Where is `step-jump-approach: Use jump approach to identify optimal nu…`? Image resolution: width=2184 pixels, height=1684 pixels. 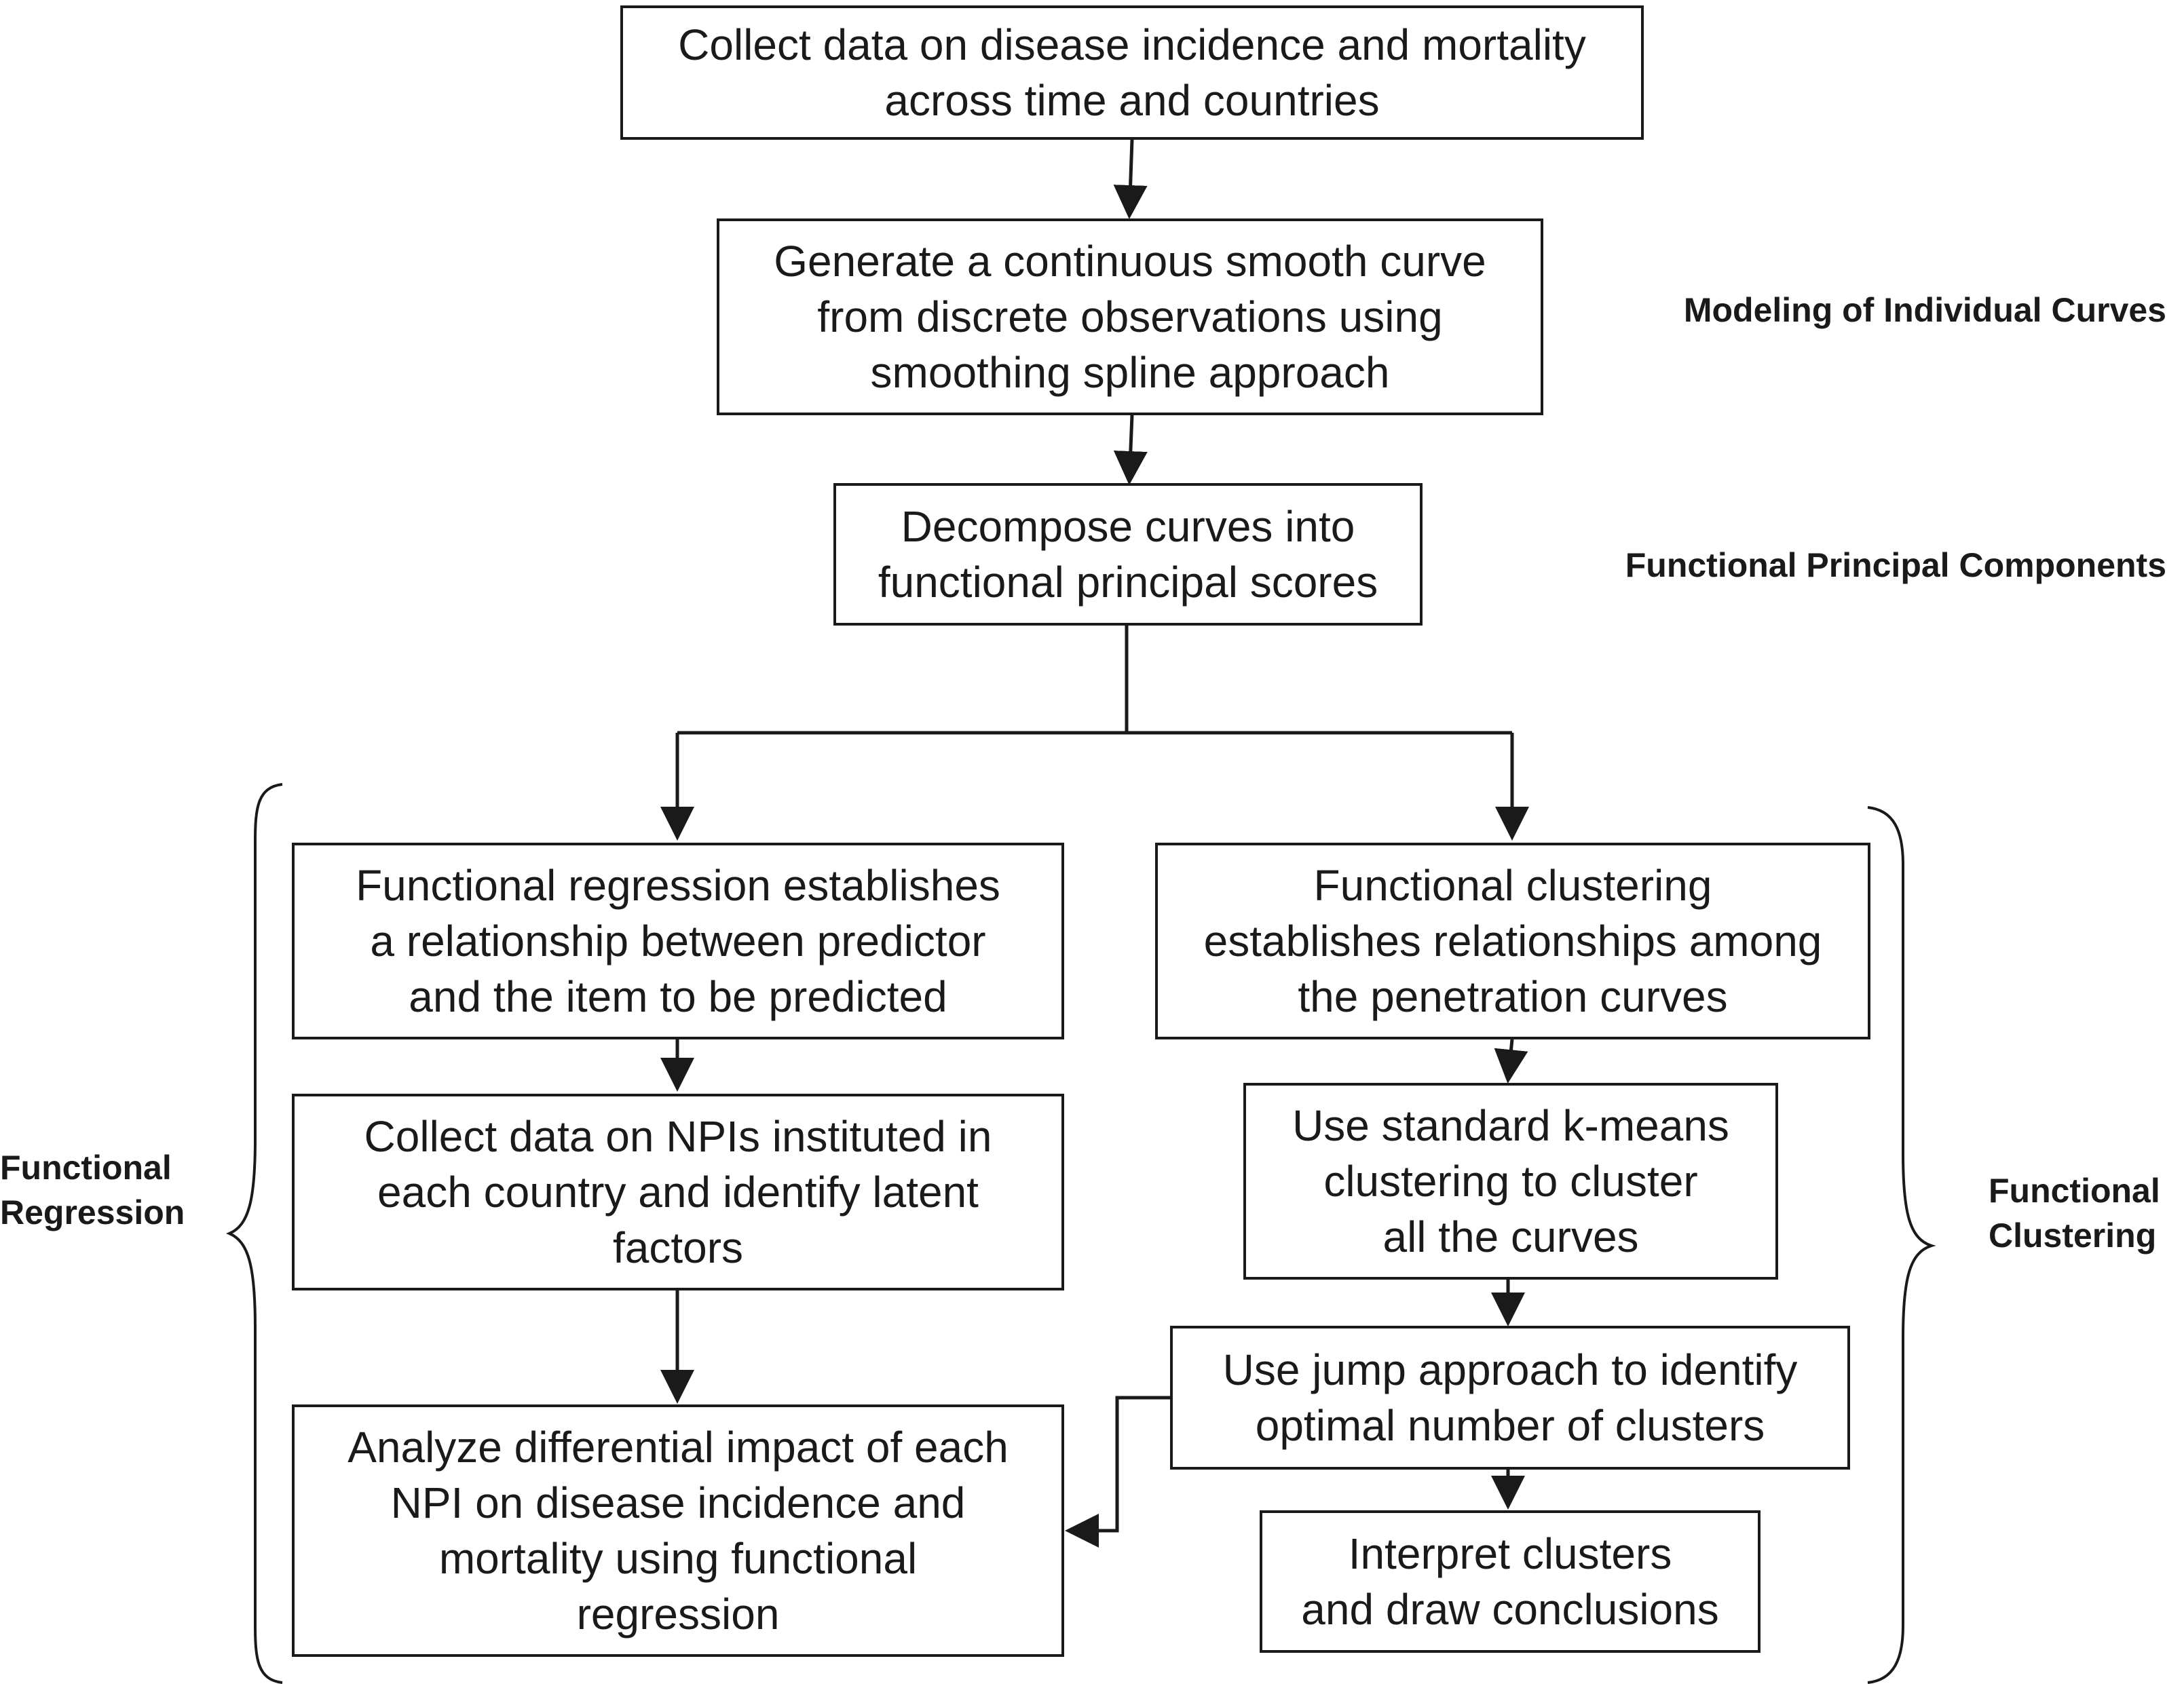 step-jump-approach: Use jump approach to identify optimal nu… is located at coordinates (1510, 1398).